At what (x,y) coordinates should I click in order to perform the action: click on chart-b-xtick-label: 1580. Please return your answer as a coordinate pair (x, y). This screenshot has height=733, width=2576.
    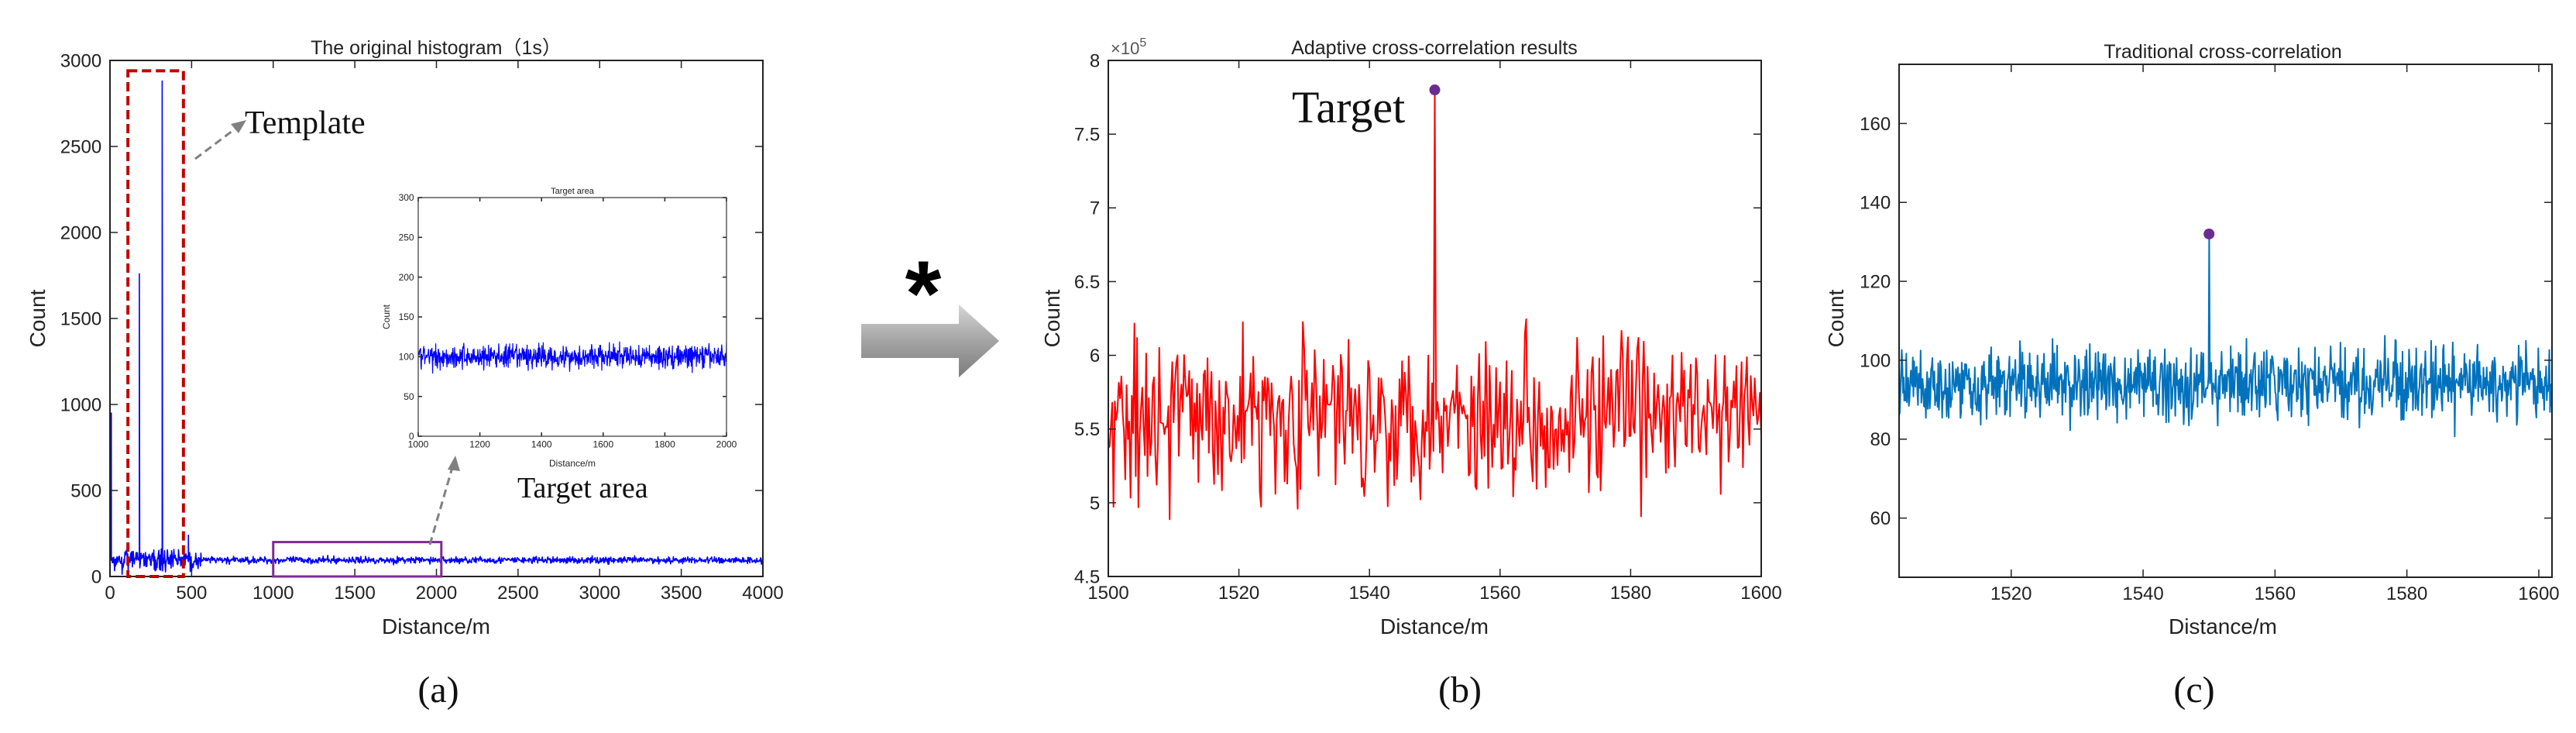
    Looking at the image, I should click on (1630, 593).